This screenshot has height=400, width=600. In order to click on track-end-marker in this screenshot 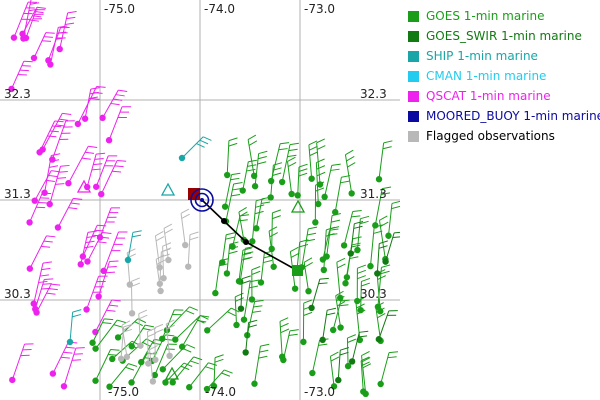, I will do `click(297, 270)`.